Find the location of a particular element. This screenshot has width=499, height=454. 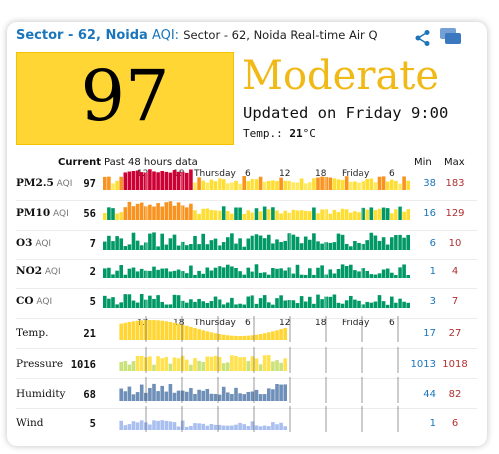

row-min-value: 3 is located at coordinates (432, 301).